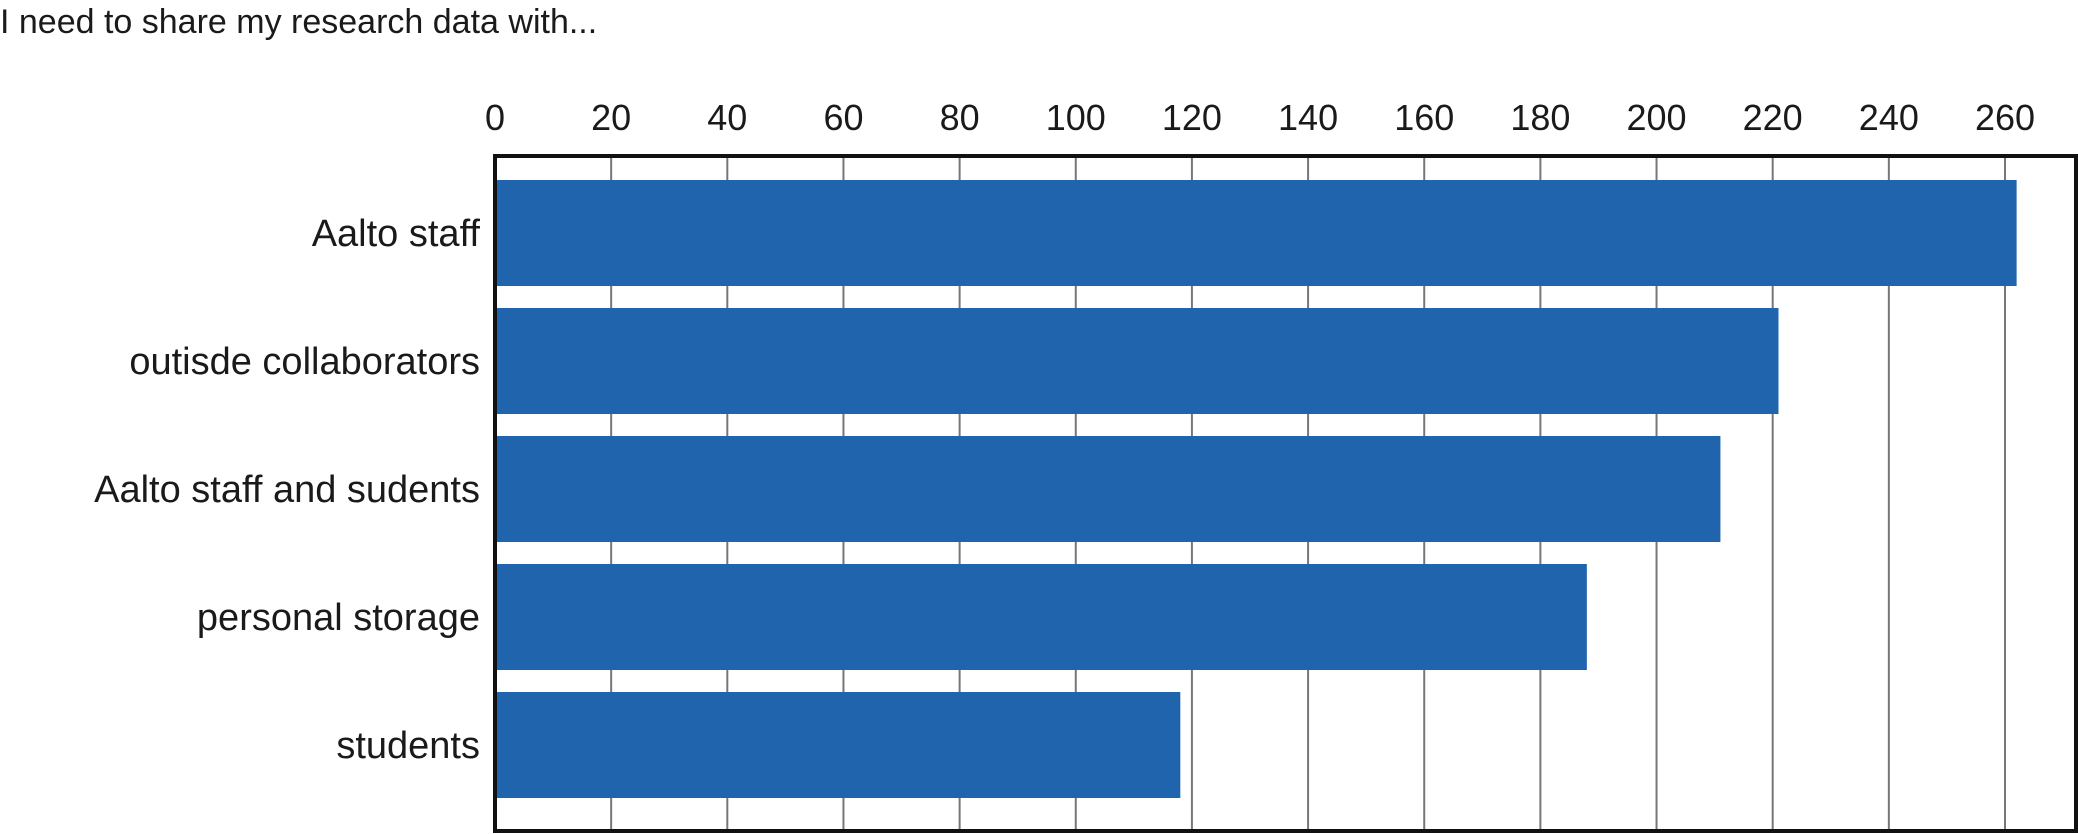 This screenshot has height=834, width=2078. I want to click on x-tick-label: 60, so click(843, 117).